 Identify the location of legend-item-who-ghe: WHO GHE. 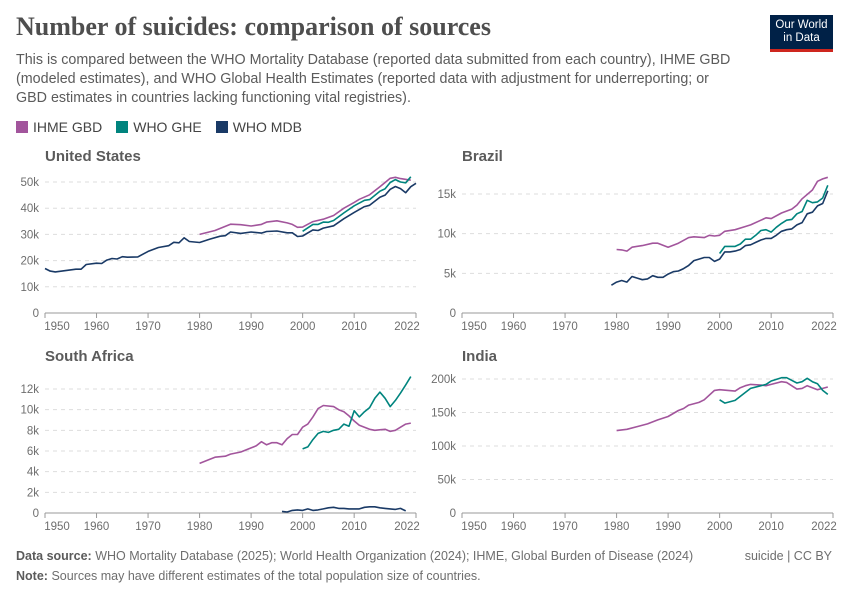
(159, 127).